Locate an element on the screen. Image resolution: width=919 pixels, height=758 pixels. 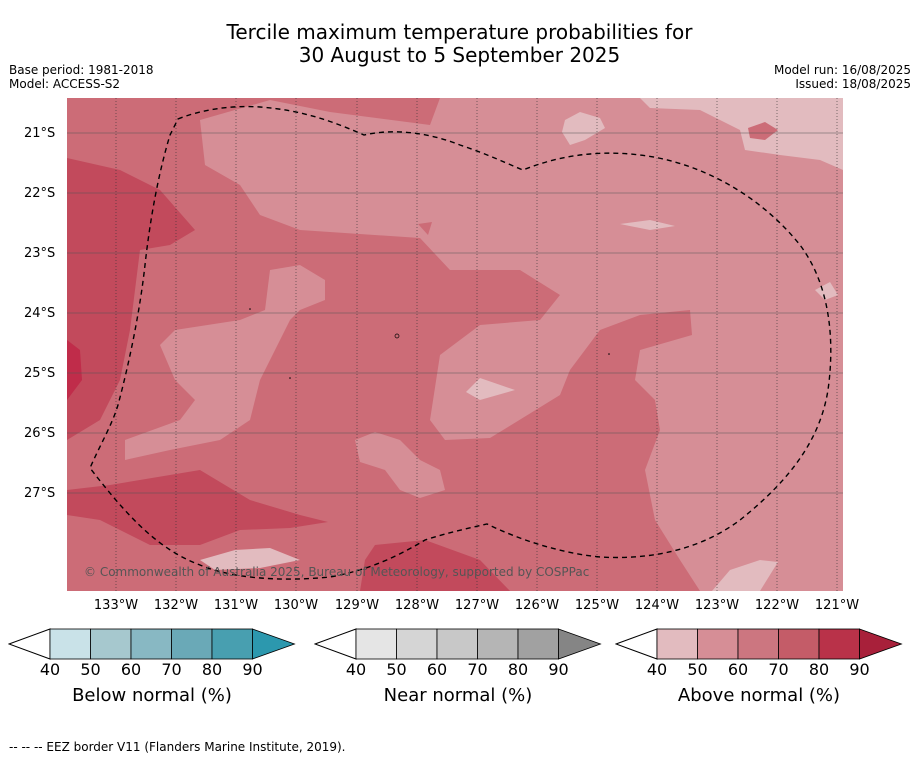
region-above-60-dot2 is located at coordinates (425, 228).